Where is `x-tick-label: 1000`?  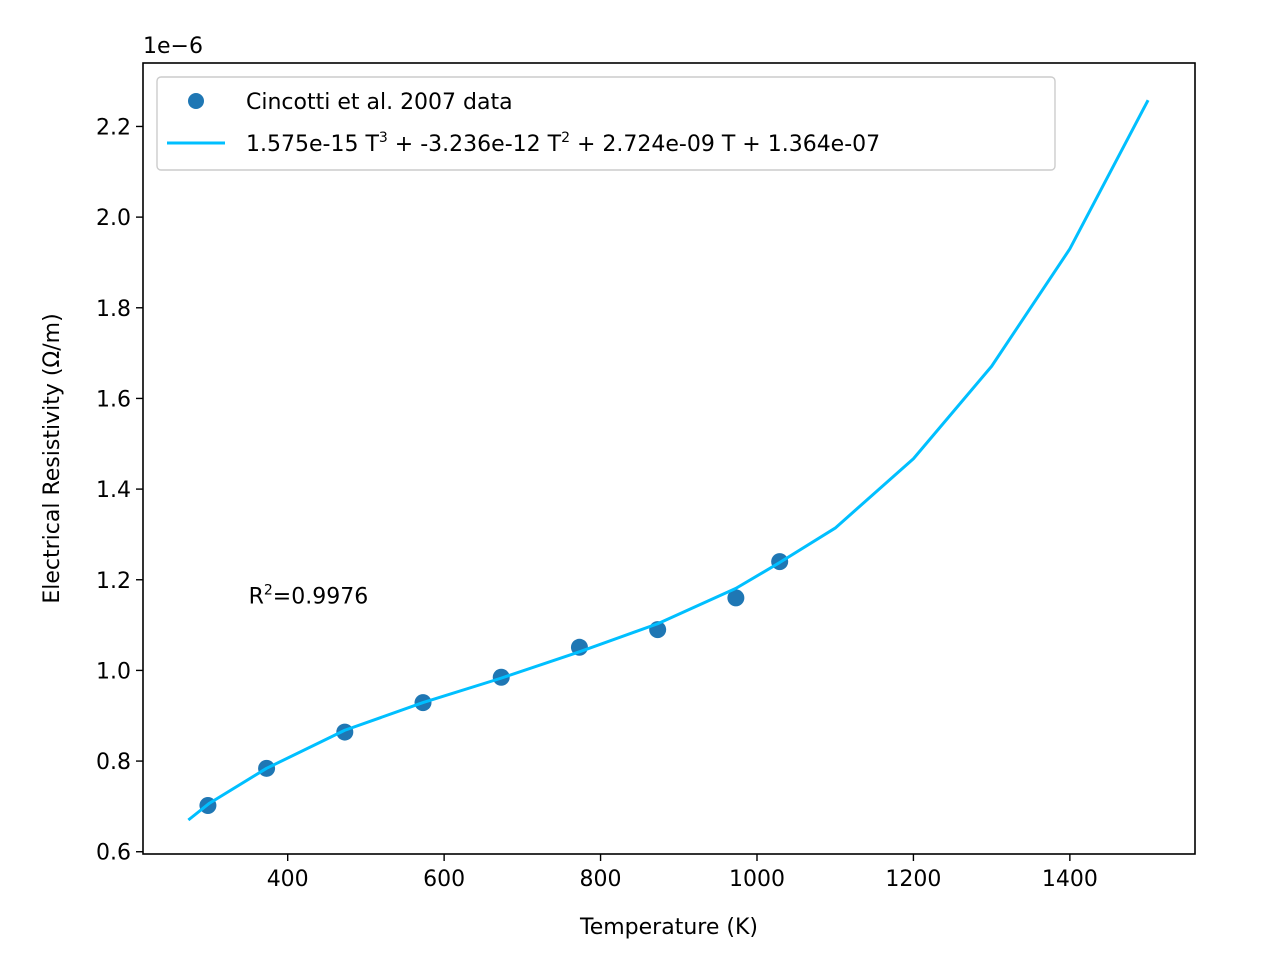
x-tick-label: 1000 is located at coordinates (757, 879).